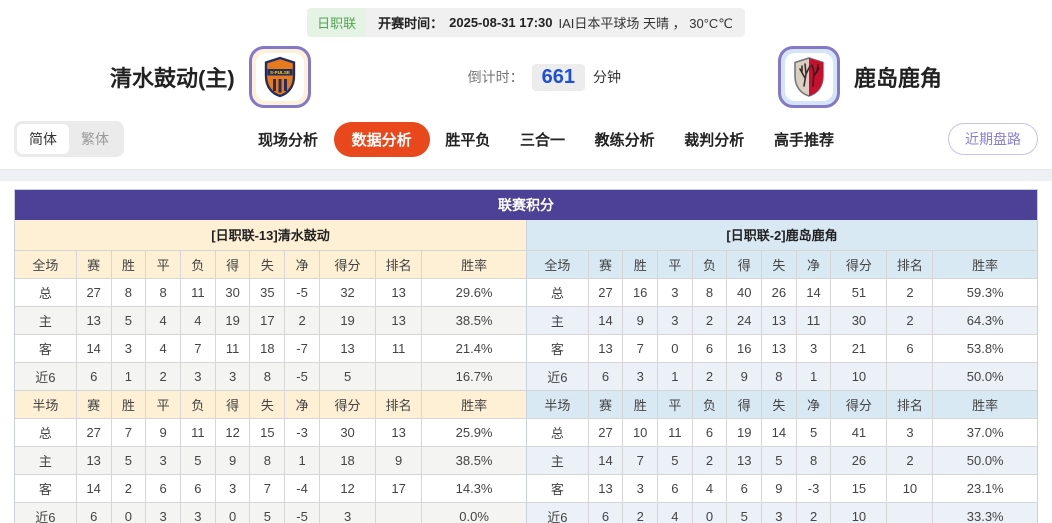 This screenshot has width=1052, height=523. I want to click on away-half-header-3: 平, so click(675, 404).